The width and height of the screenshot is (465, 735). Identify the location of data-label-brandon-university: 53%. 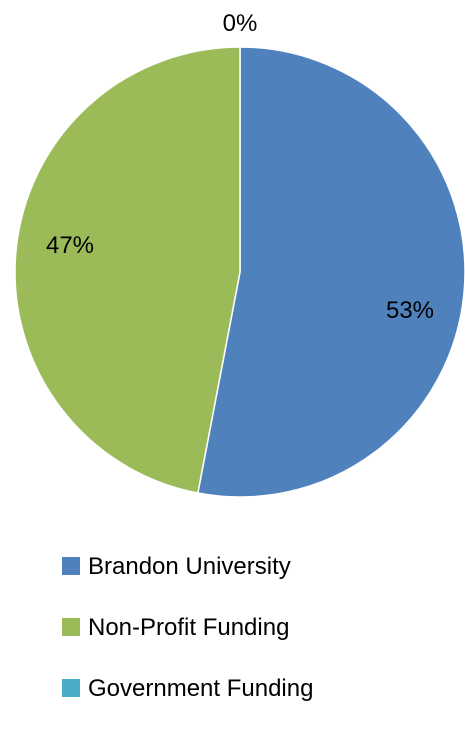
(410, 310).